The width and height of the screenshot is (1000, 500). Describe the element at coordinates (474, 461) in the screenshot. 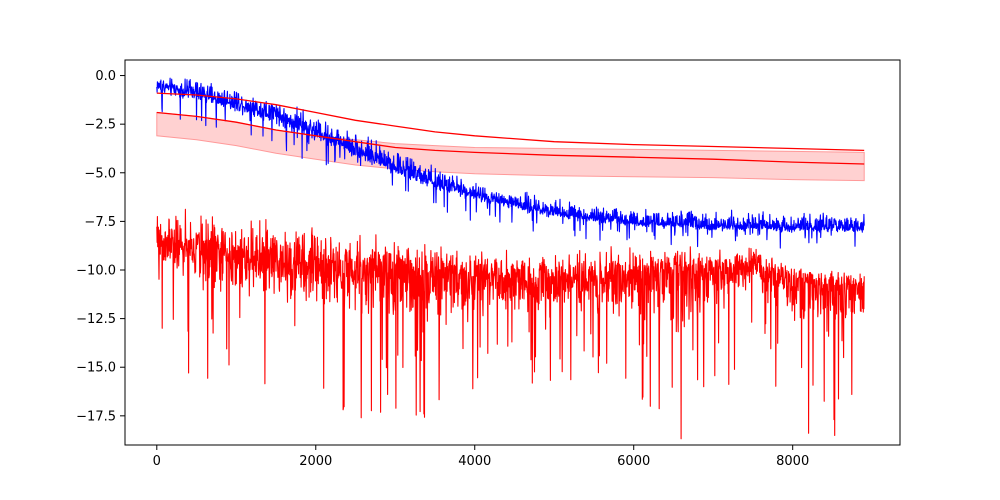

I see `x-tick-label: 4000` at that location.